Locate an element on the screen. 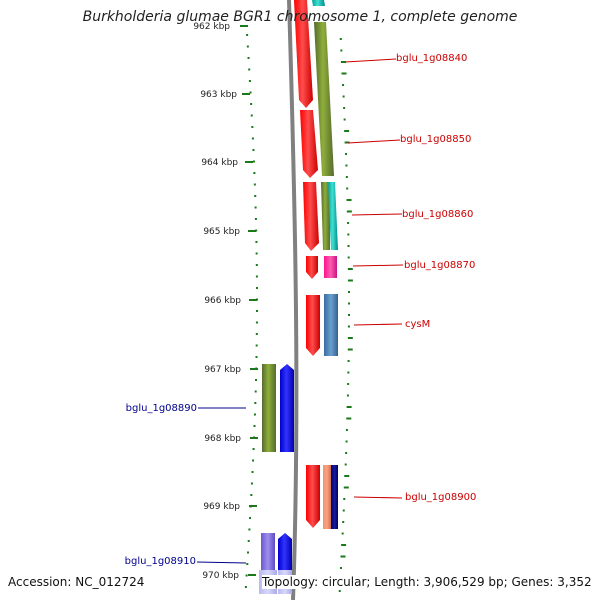  tick-label: 964 kbp is located at coordinates (219, 163).